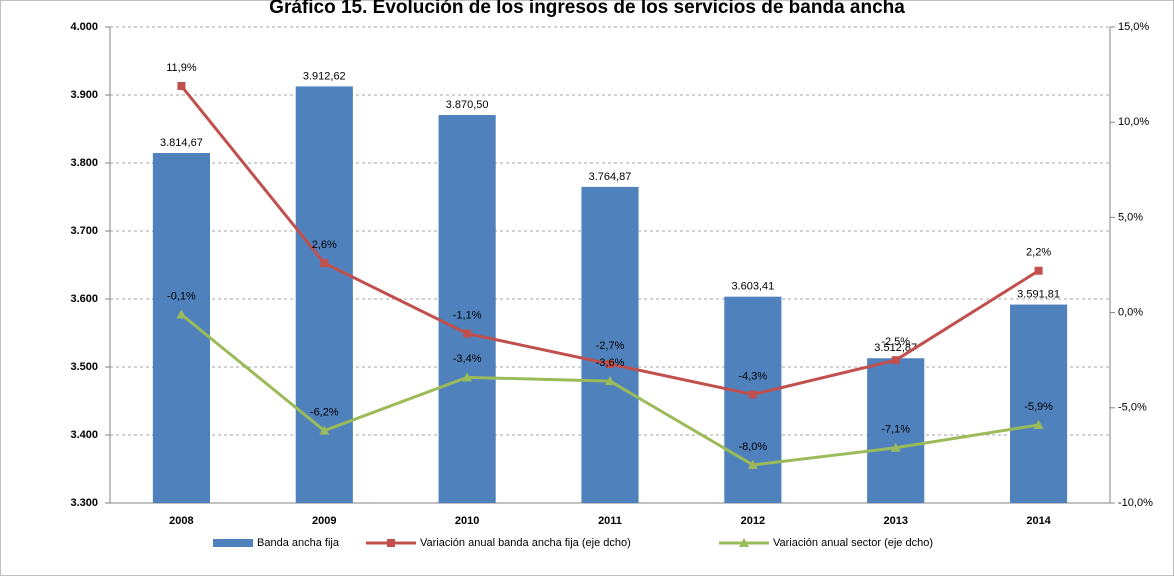 The width and height of the screenshot is (1174, 576). Describe the element at coordinates (895, 342) in the screenshot. I see `data-label: -2,5%` at that location.